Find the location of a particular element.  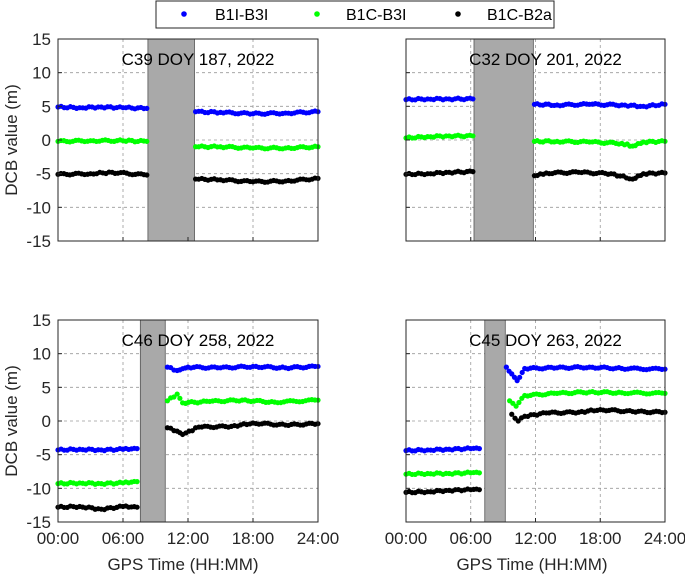

x-axis-label-left: GPS Time (HH:MM) is located at coordinates (182, 564).